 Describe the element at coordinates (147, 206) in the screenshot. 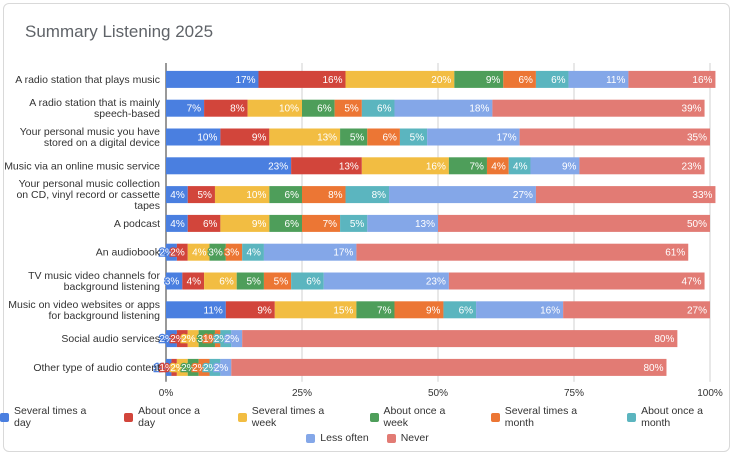

I see `category-label: tapes` at that location.